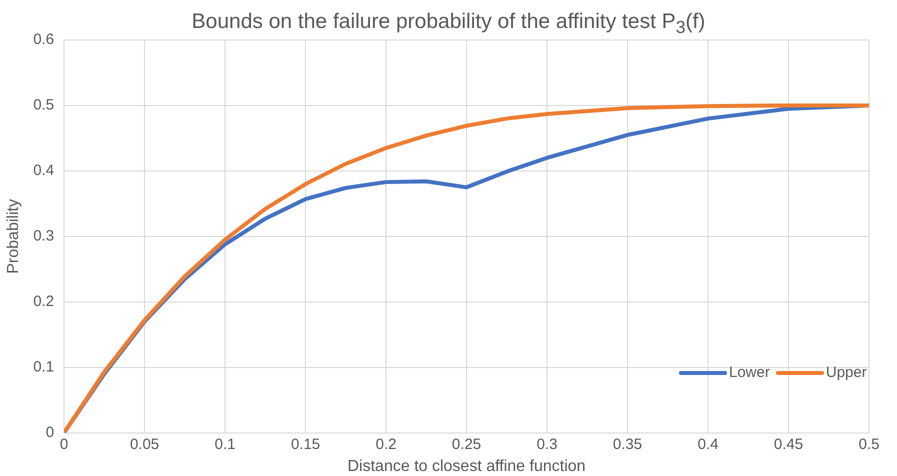  I want to click on x-tick-label: 0, so click(64, 444).